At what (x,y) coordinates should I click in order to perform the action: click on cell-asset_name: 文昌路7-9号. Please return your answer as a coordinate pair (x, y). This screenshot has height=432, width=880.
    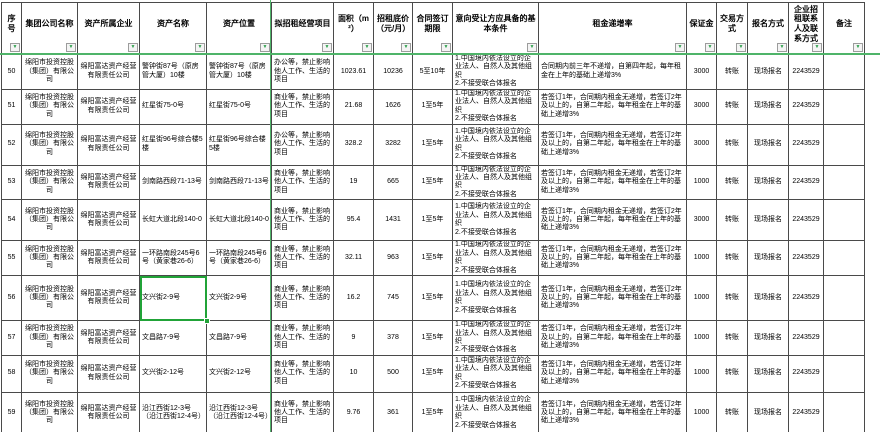
    Looking at the image, I should click on (173, 338).